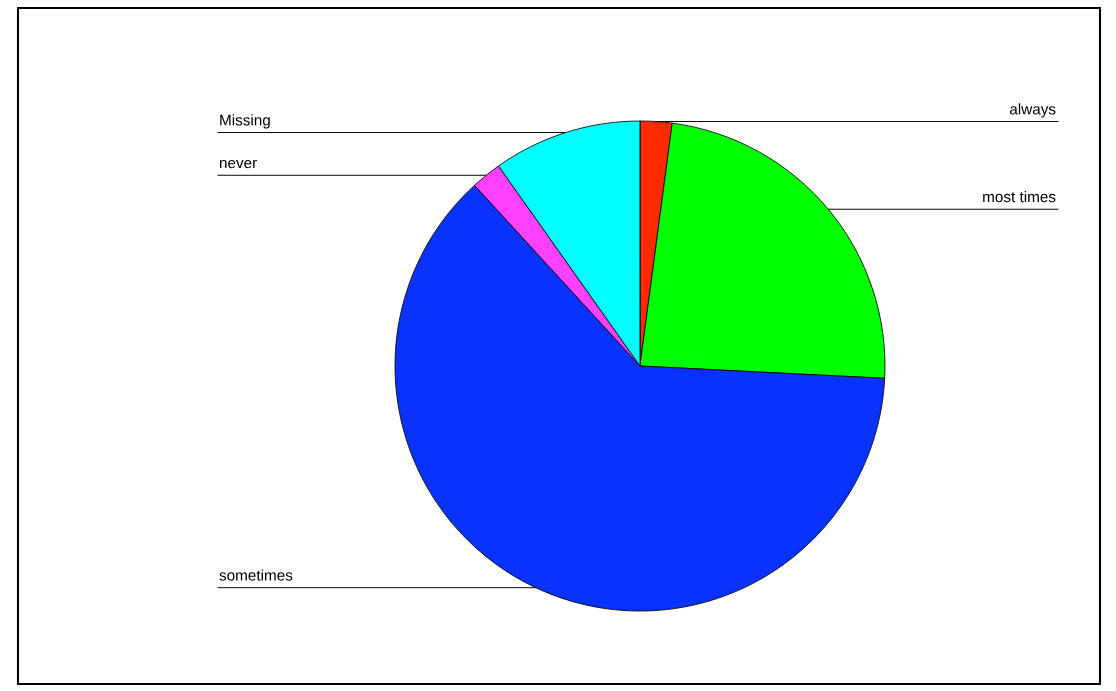 The image size is (1116, 691). Describe the element at coordinates (1032, 110) in the screenshot. I see `slice-label: always` at that location.